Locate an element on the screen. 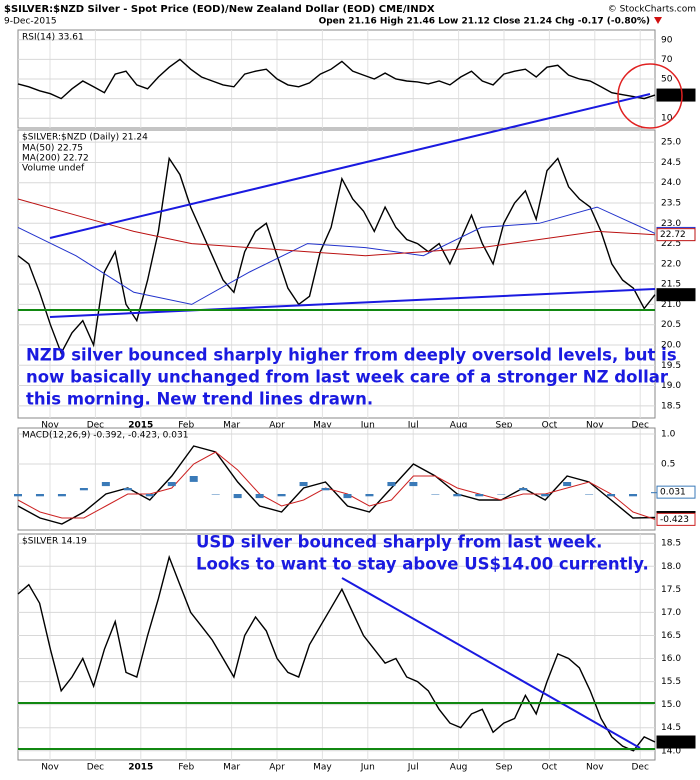 Image resolution: width=700 pixels, height=780 pixels. source: © StockCharts.com is located at coordinates (652, 10).